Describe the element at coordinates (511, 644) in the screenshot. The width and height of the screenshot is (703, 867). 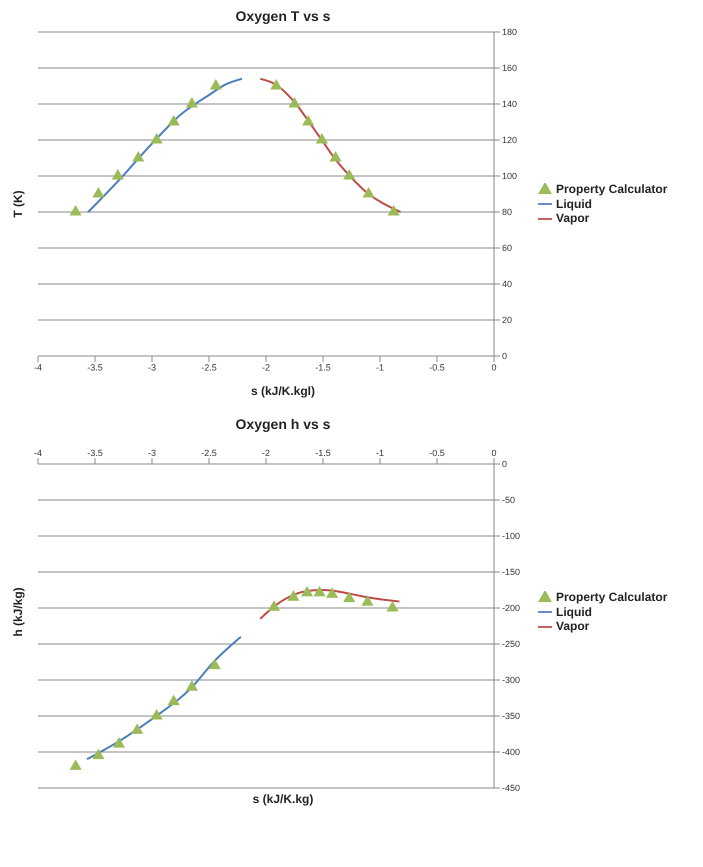
I see `y-tick-label: -250` at that location.